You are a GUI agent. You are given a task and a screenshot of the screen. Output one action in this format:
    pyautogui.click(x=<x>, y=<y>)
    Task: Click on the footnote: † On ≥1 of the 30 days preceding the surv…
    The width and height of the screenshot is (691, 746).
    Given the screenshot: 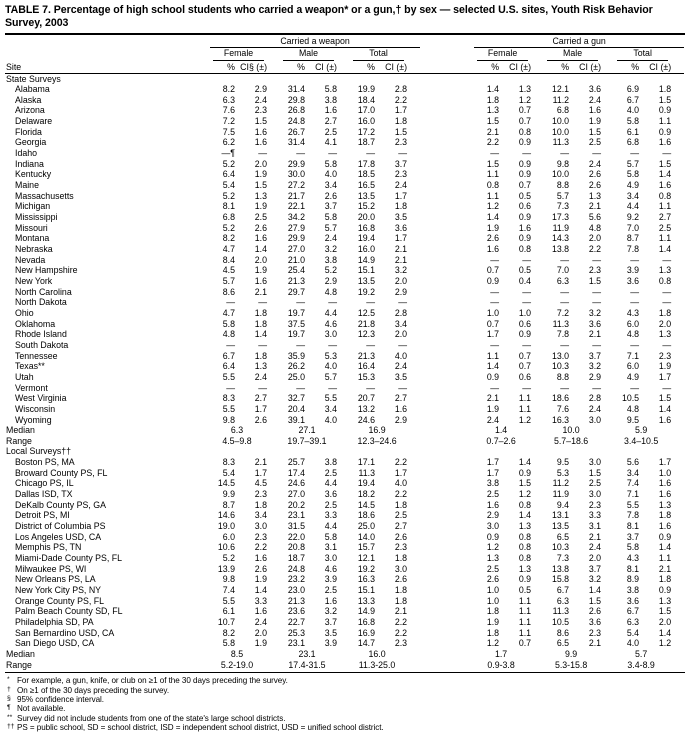 What is the action you would take?
    pyautogui.click(x=345, y=690)
    